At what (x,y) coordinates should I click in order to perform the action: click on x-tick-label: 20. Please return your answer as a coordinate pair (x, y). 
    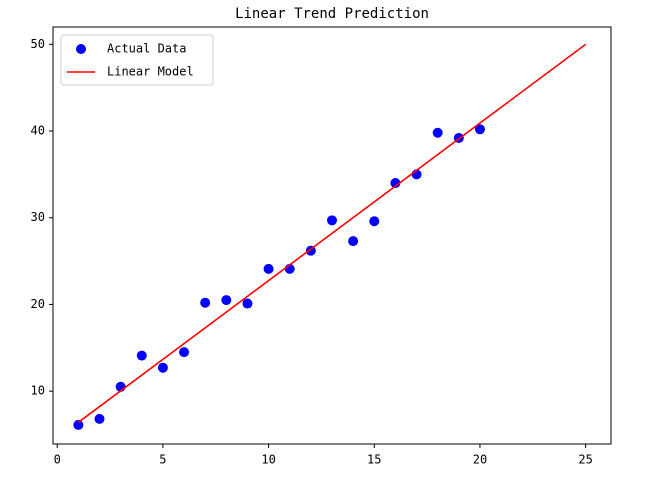
    Looking at the image, I should click on (480, 460).